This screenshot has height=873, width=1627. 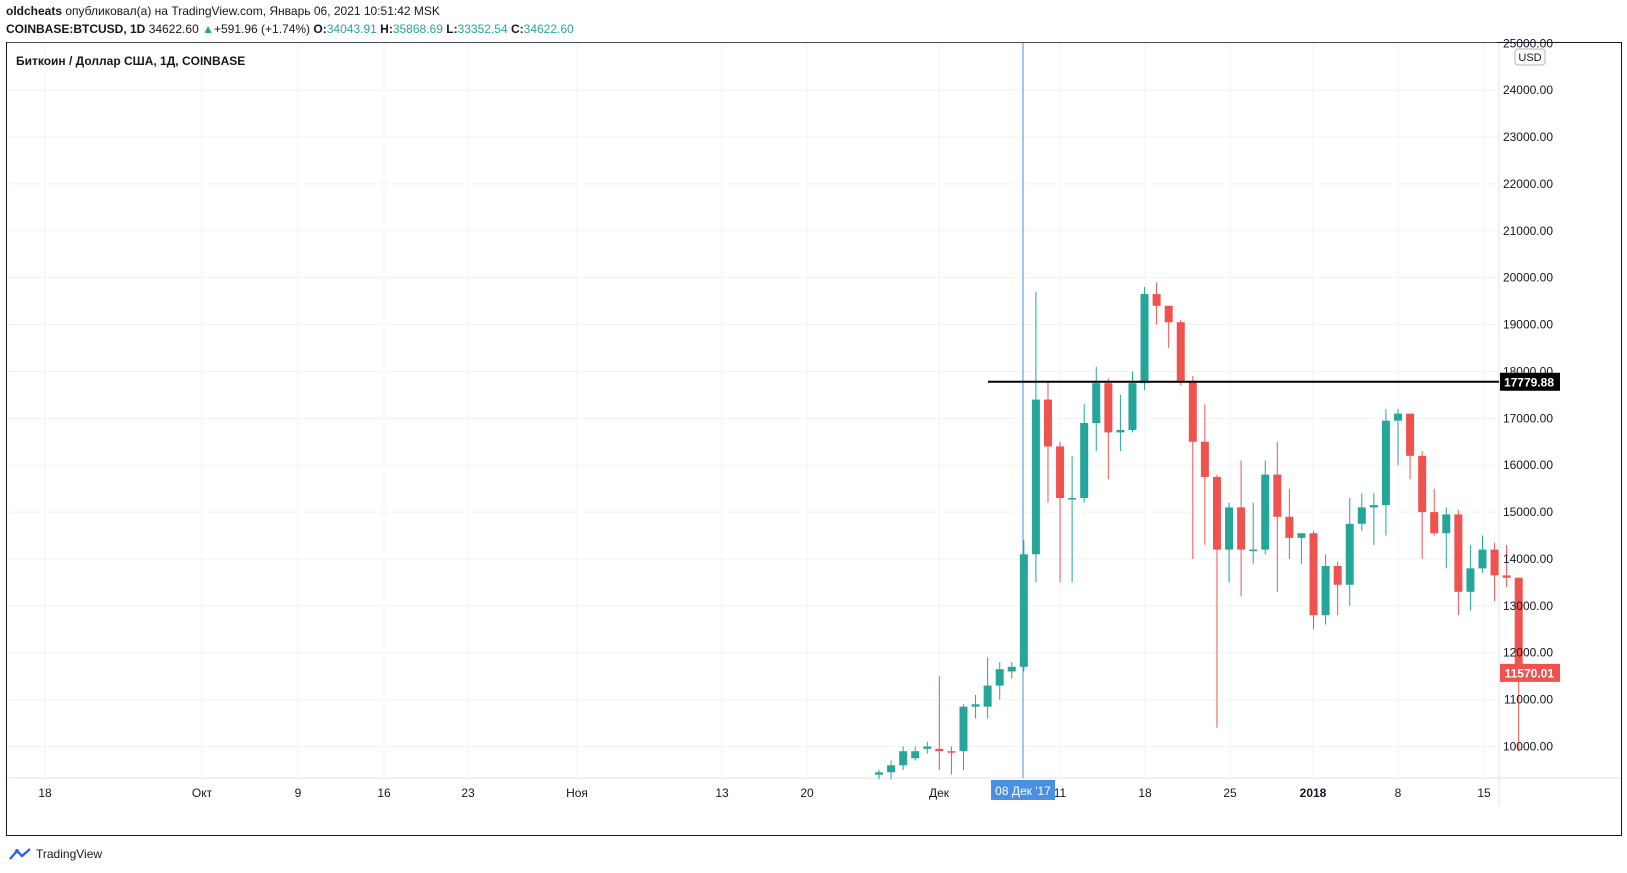 I want to click on level-price-tag, so click(x=1530, y=381).